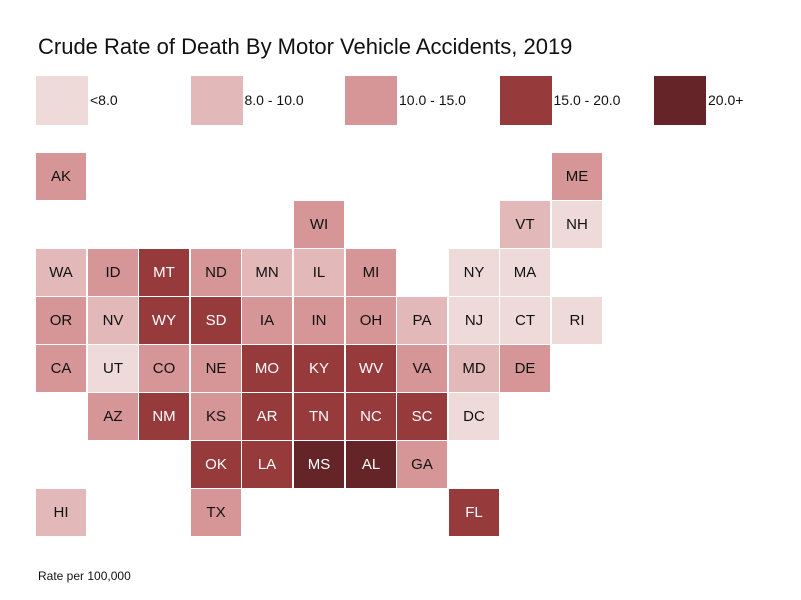  I want to click on state-label: CT, so click(525, 320).